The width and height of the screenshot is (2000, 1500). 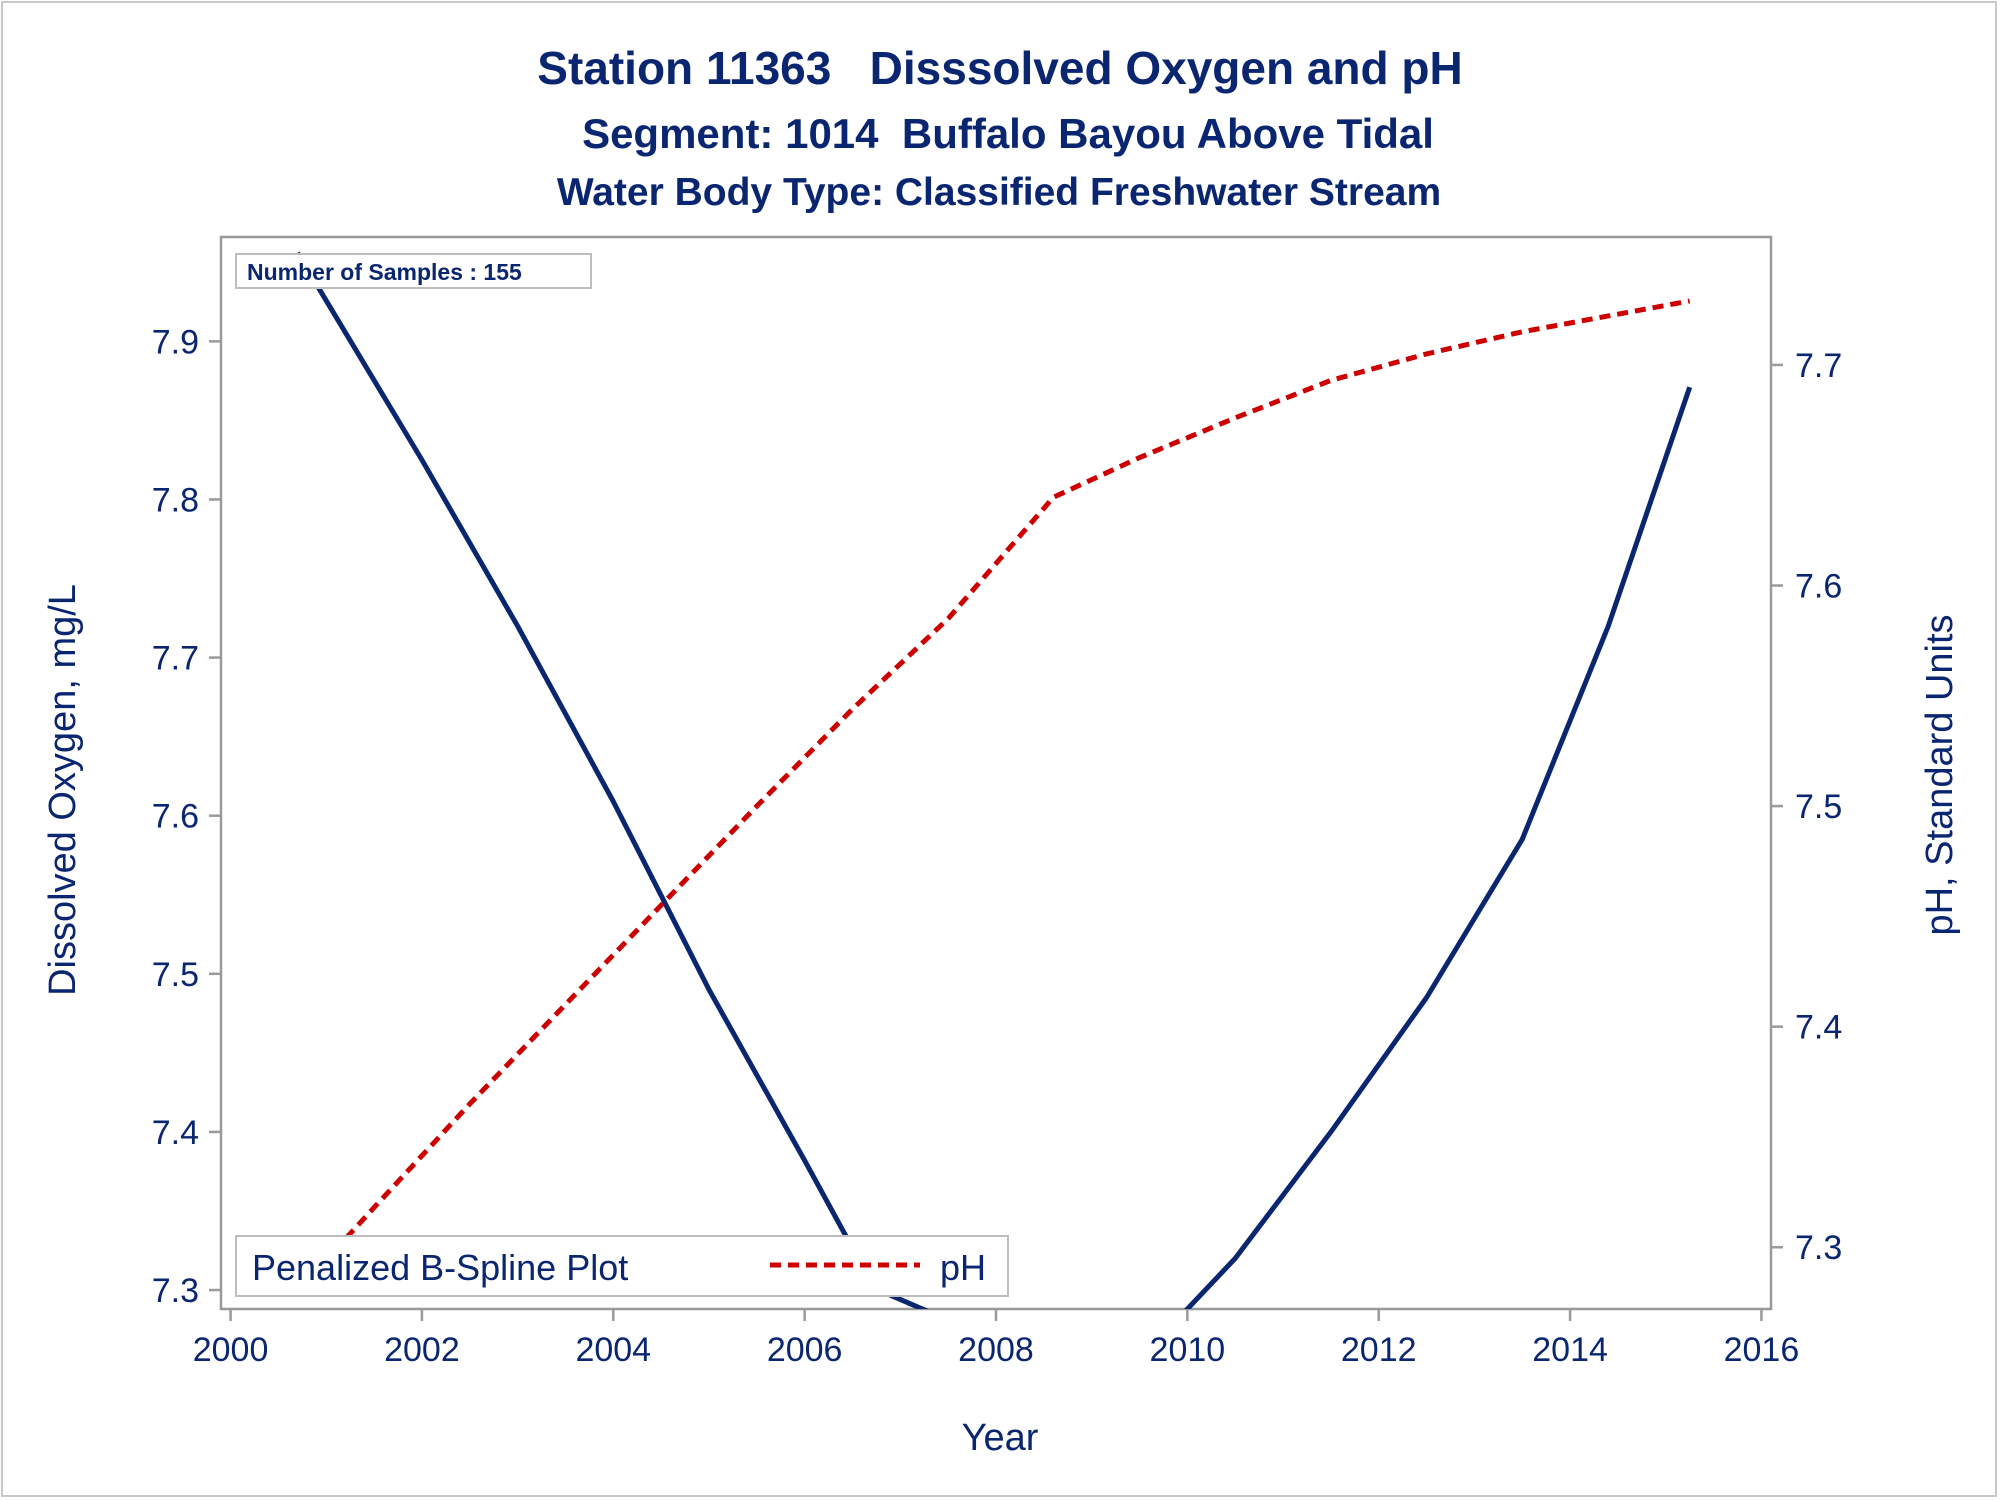 I want to click on y-left-tick-label: 7.3, so click(x=175, y=1291).